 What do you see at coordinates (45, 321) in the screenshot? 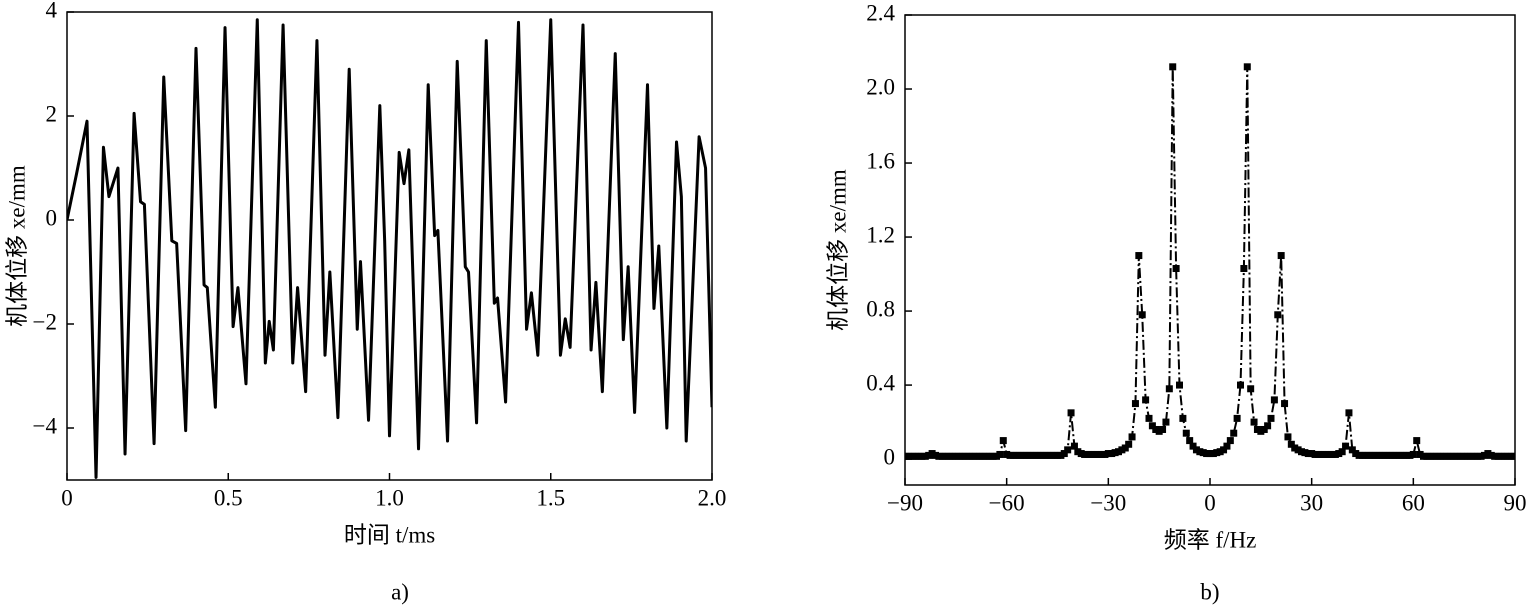
I see `y-tick-label: −2` at bounding box center [45, 321].